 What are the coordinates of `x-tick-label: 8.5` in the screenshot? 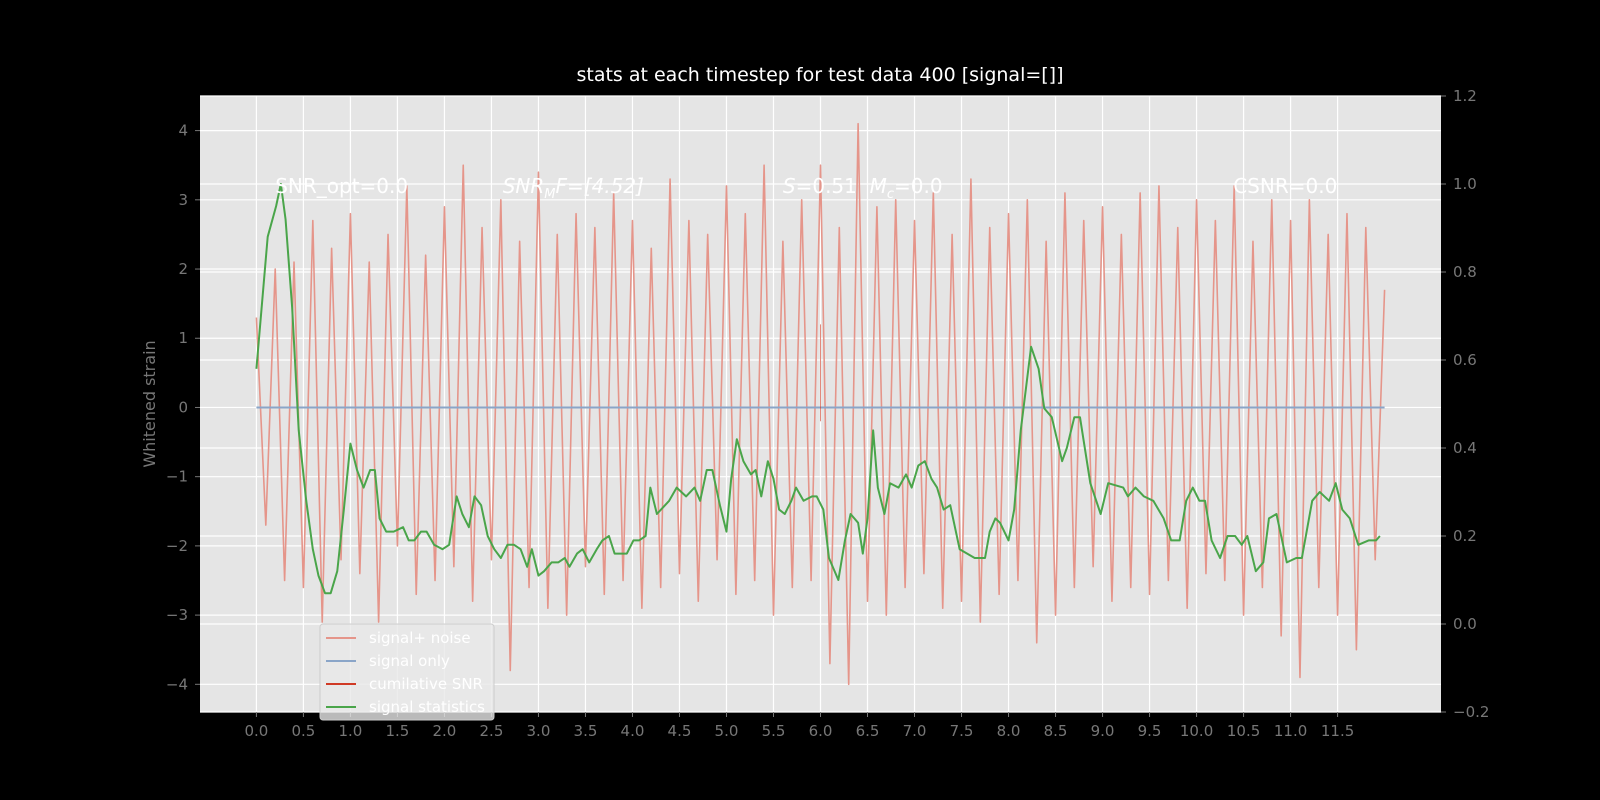 It's located at (1056, 731).